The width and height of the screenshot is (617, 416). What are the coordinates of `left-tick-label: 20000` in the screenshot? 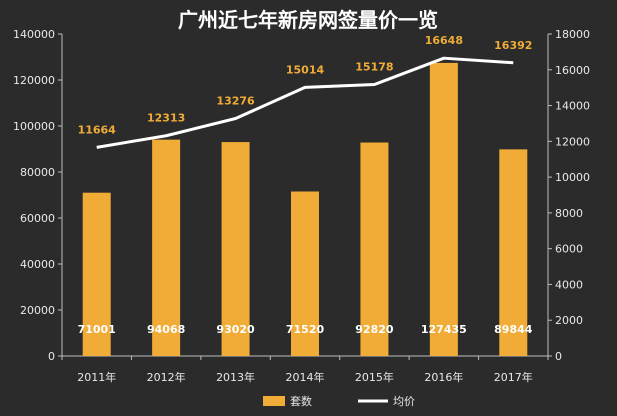 It's located at (37, 310).